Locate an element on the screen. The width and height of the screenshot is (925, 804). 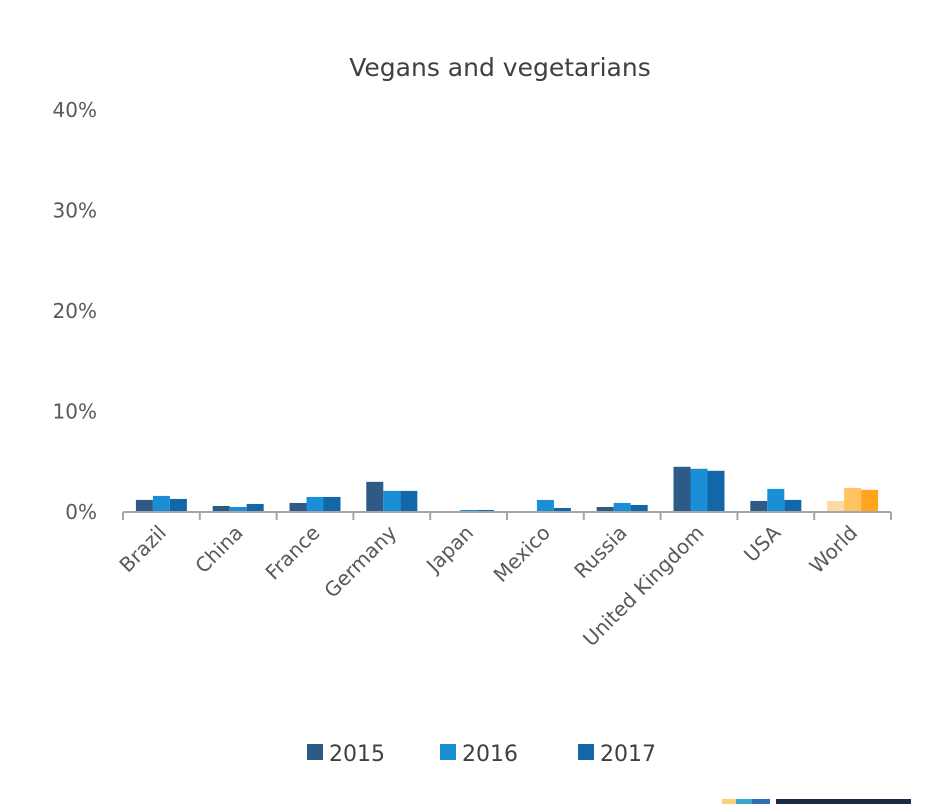
legend: 2015 2016 2017 is located at coordinates (481, 754).